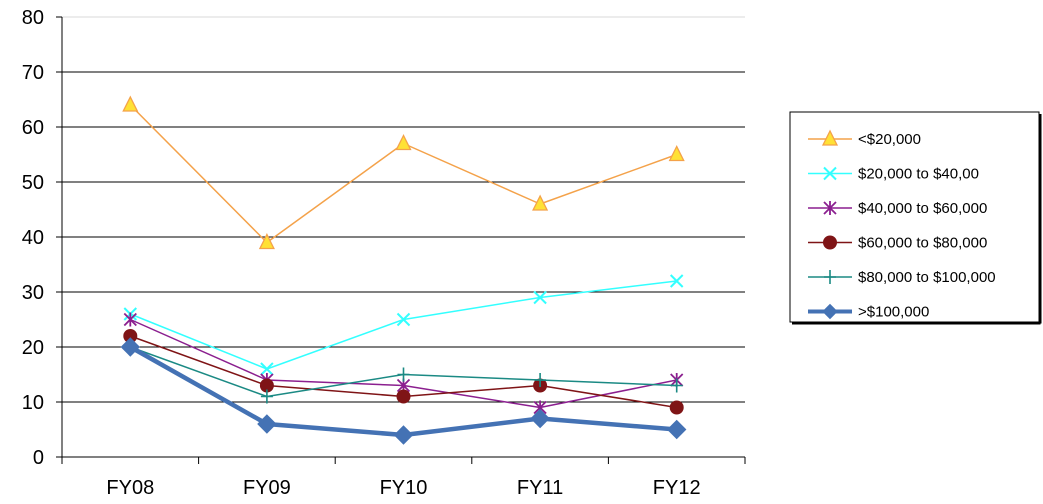 The width and height of the screenshot is (1043, 504). What do you see at coordinates (33, 183) in the screenshot?
I see `y-tick-label: 50` at bounding box center [33, 183].